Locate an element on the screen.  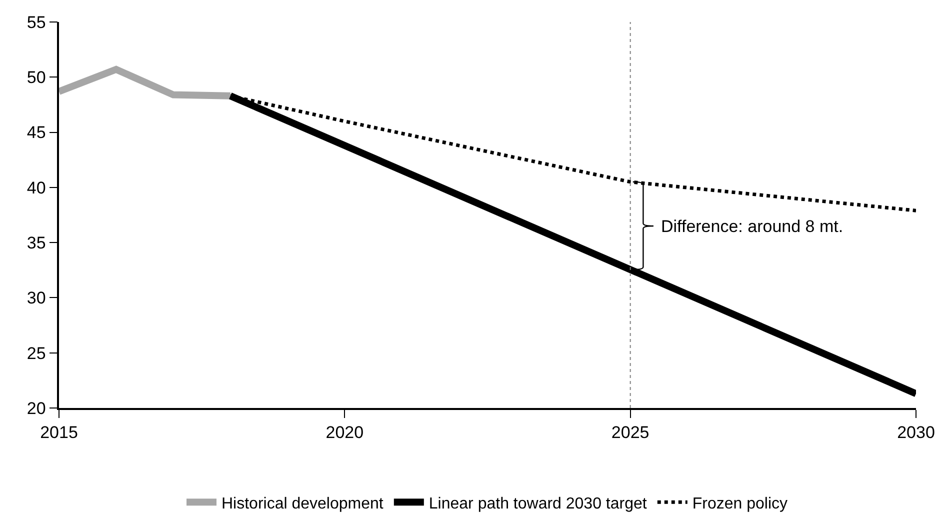
x-tick-label: 2020 is located at coordinates (345, 432).